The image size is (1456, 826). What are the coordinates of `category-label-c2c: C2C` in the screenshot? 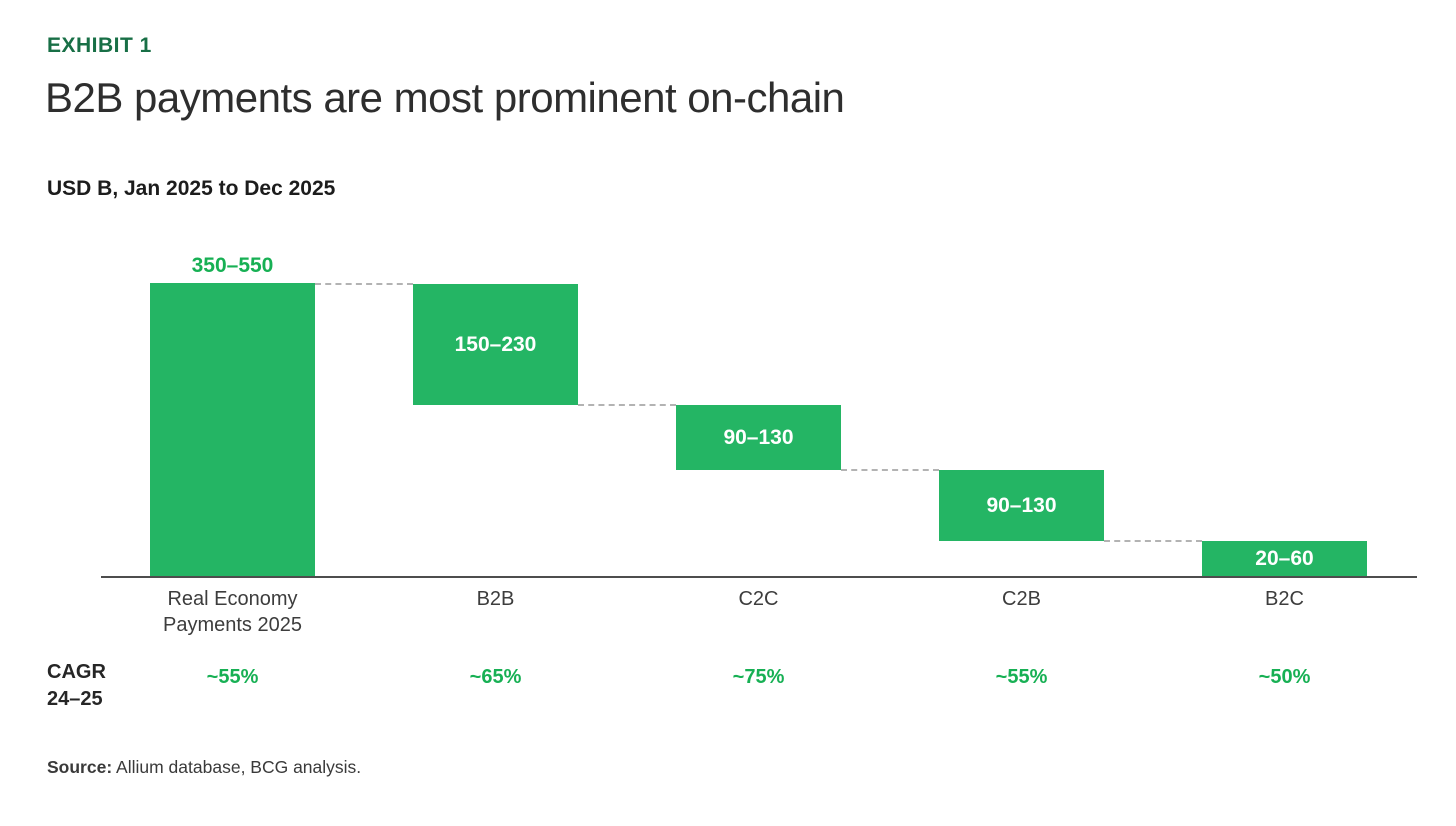 It's located at (758, 599).